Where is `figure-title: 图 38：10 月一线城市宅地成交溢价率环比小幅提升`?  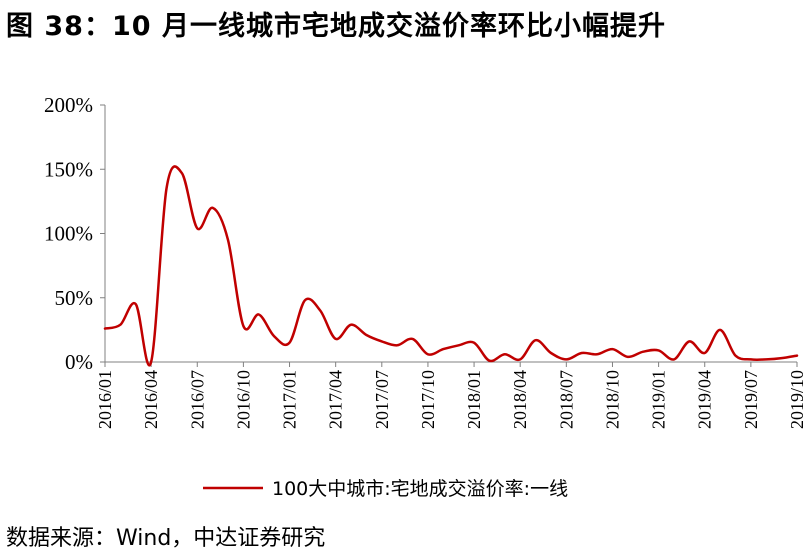 figure-title: 图 38：10 月一线城市宅地成交溢价率环比小幅提升 is located at coordinates (336, 26).